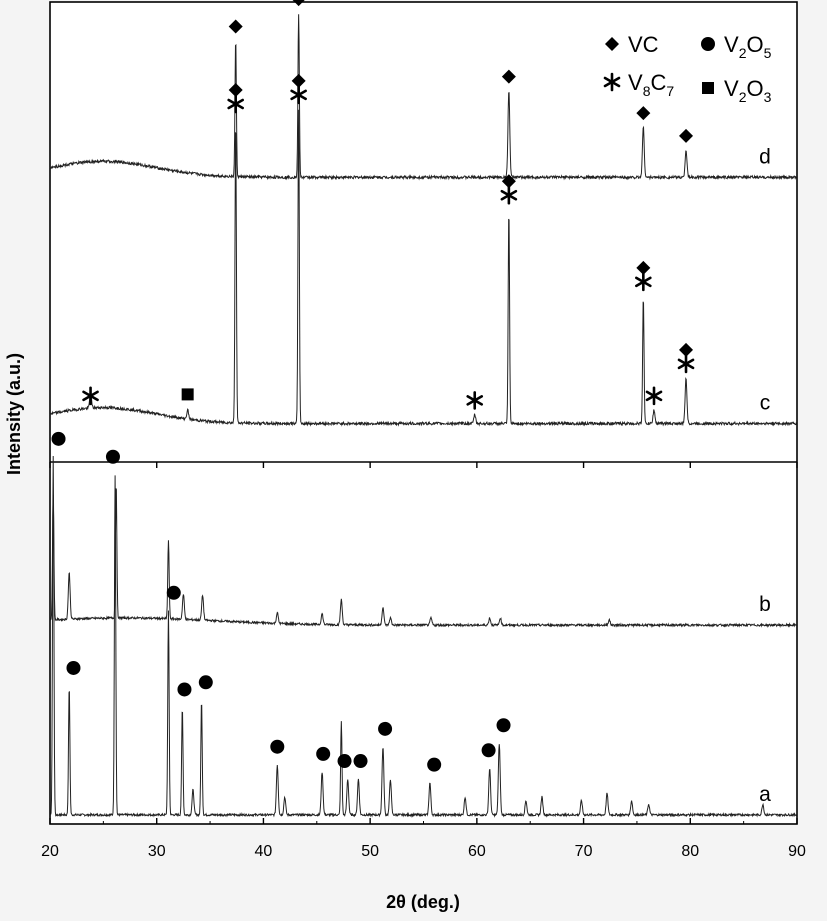 The image size is (827, 921). Describe the element at coordinates (423, 558) in the screenshot. I see `series-b-line` at that location.